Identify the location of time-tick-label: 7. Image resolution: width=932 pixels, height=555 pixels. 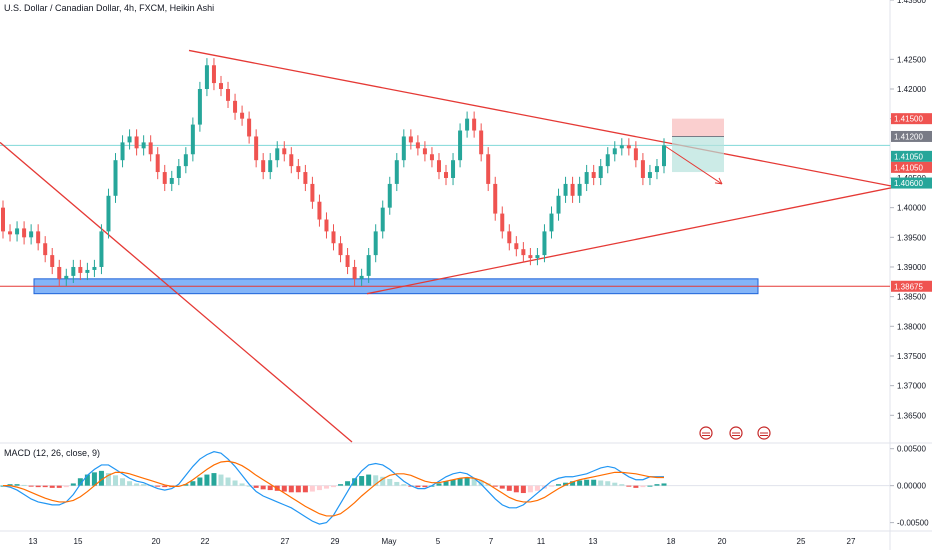
(491, 541).